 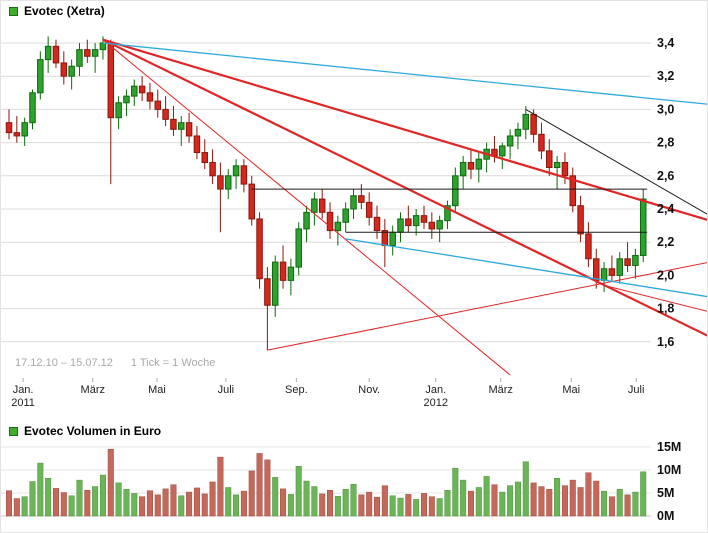 What do you see at coordinates (665, 143) in the screenshot?
I see `price-tick-label: 2,8` at bounding box center [665, 143].